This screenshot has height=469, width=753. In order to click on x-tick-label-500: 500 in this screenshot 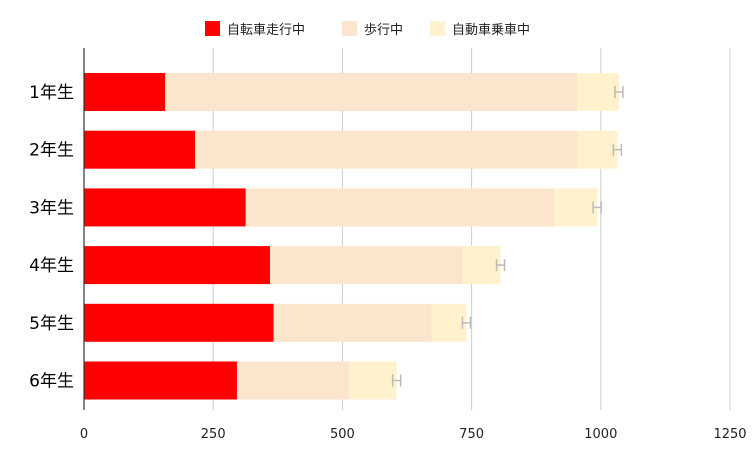, I will do `click(342, 434)`.